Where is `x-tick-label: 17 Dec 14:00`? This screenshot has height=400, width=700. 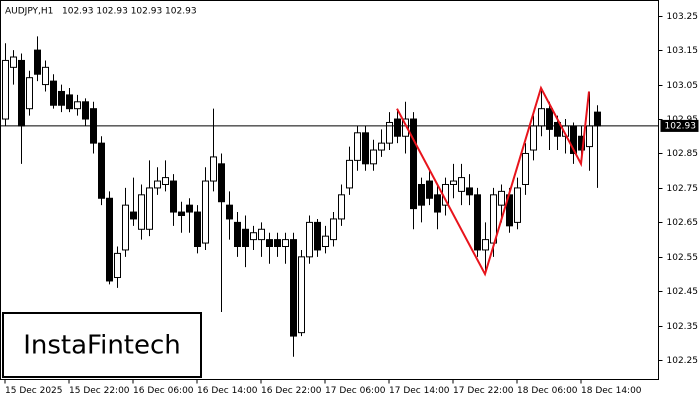 x-tick-label: 17 Dec 14:00 is located at coordinates (419, 391).